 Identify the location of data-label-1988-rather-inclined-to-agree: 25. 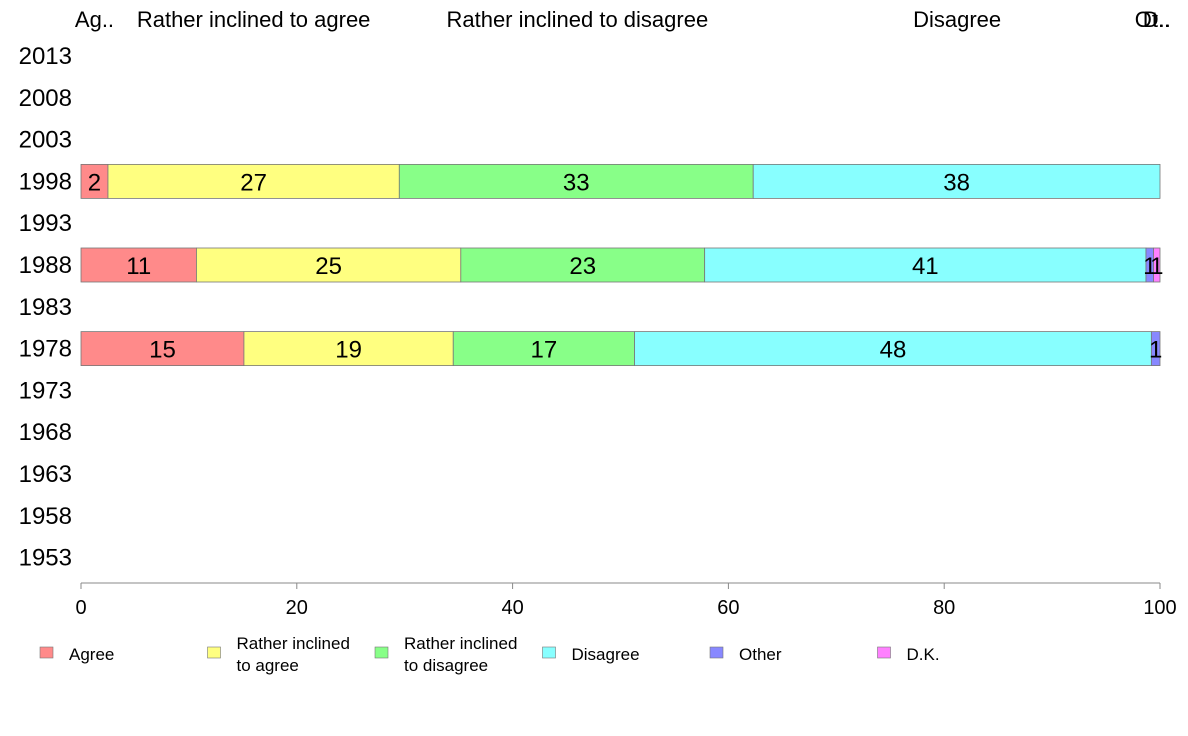
(328, 266).